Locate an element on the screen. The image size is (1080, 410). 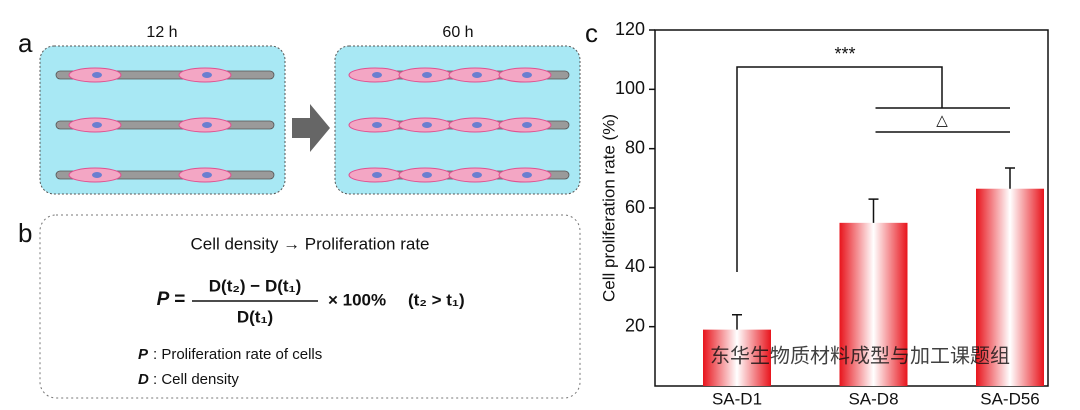
x-tick-label: SA-D1 is located at coordinates (737, 398).